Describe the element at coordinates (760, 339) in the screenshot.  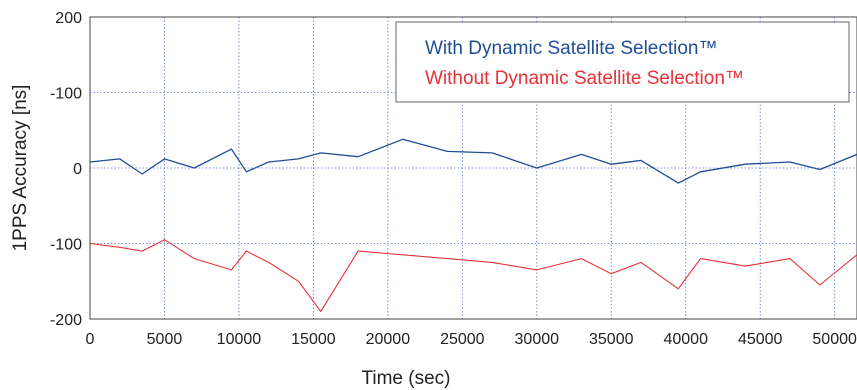
I see `x-tick-label: 45000` at that location.